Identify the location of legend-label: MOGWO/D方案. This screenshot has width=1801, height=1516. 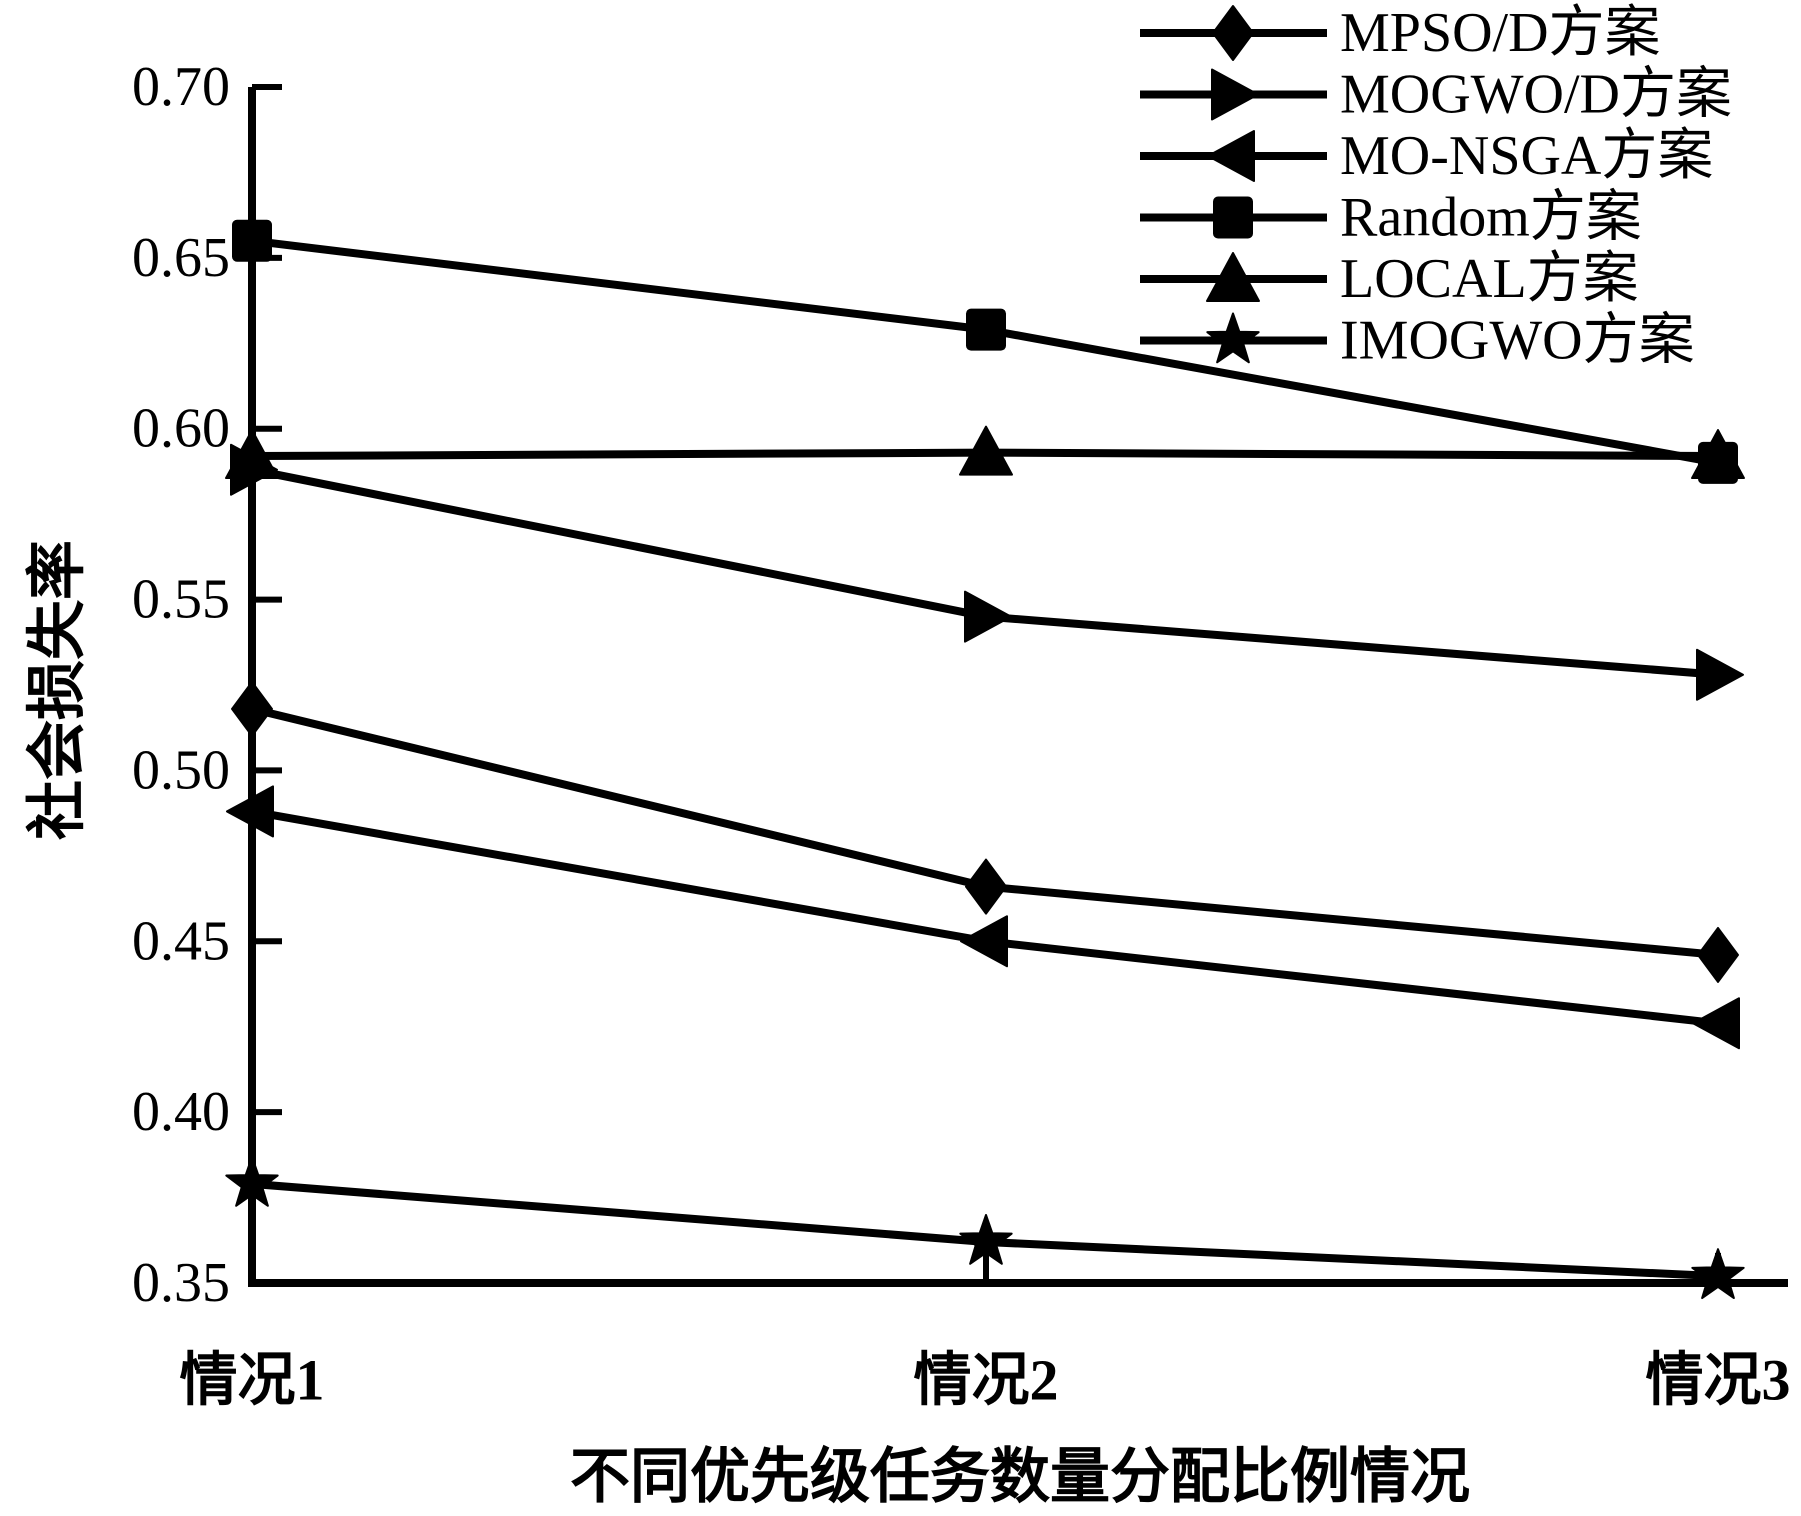
(1536, 95).